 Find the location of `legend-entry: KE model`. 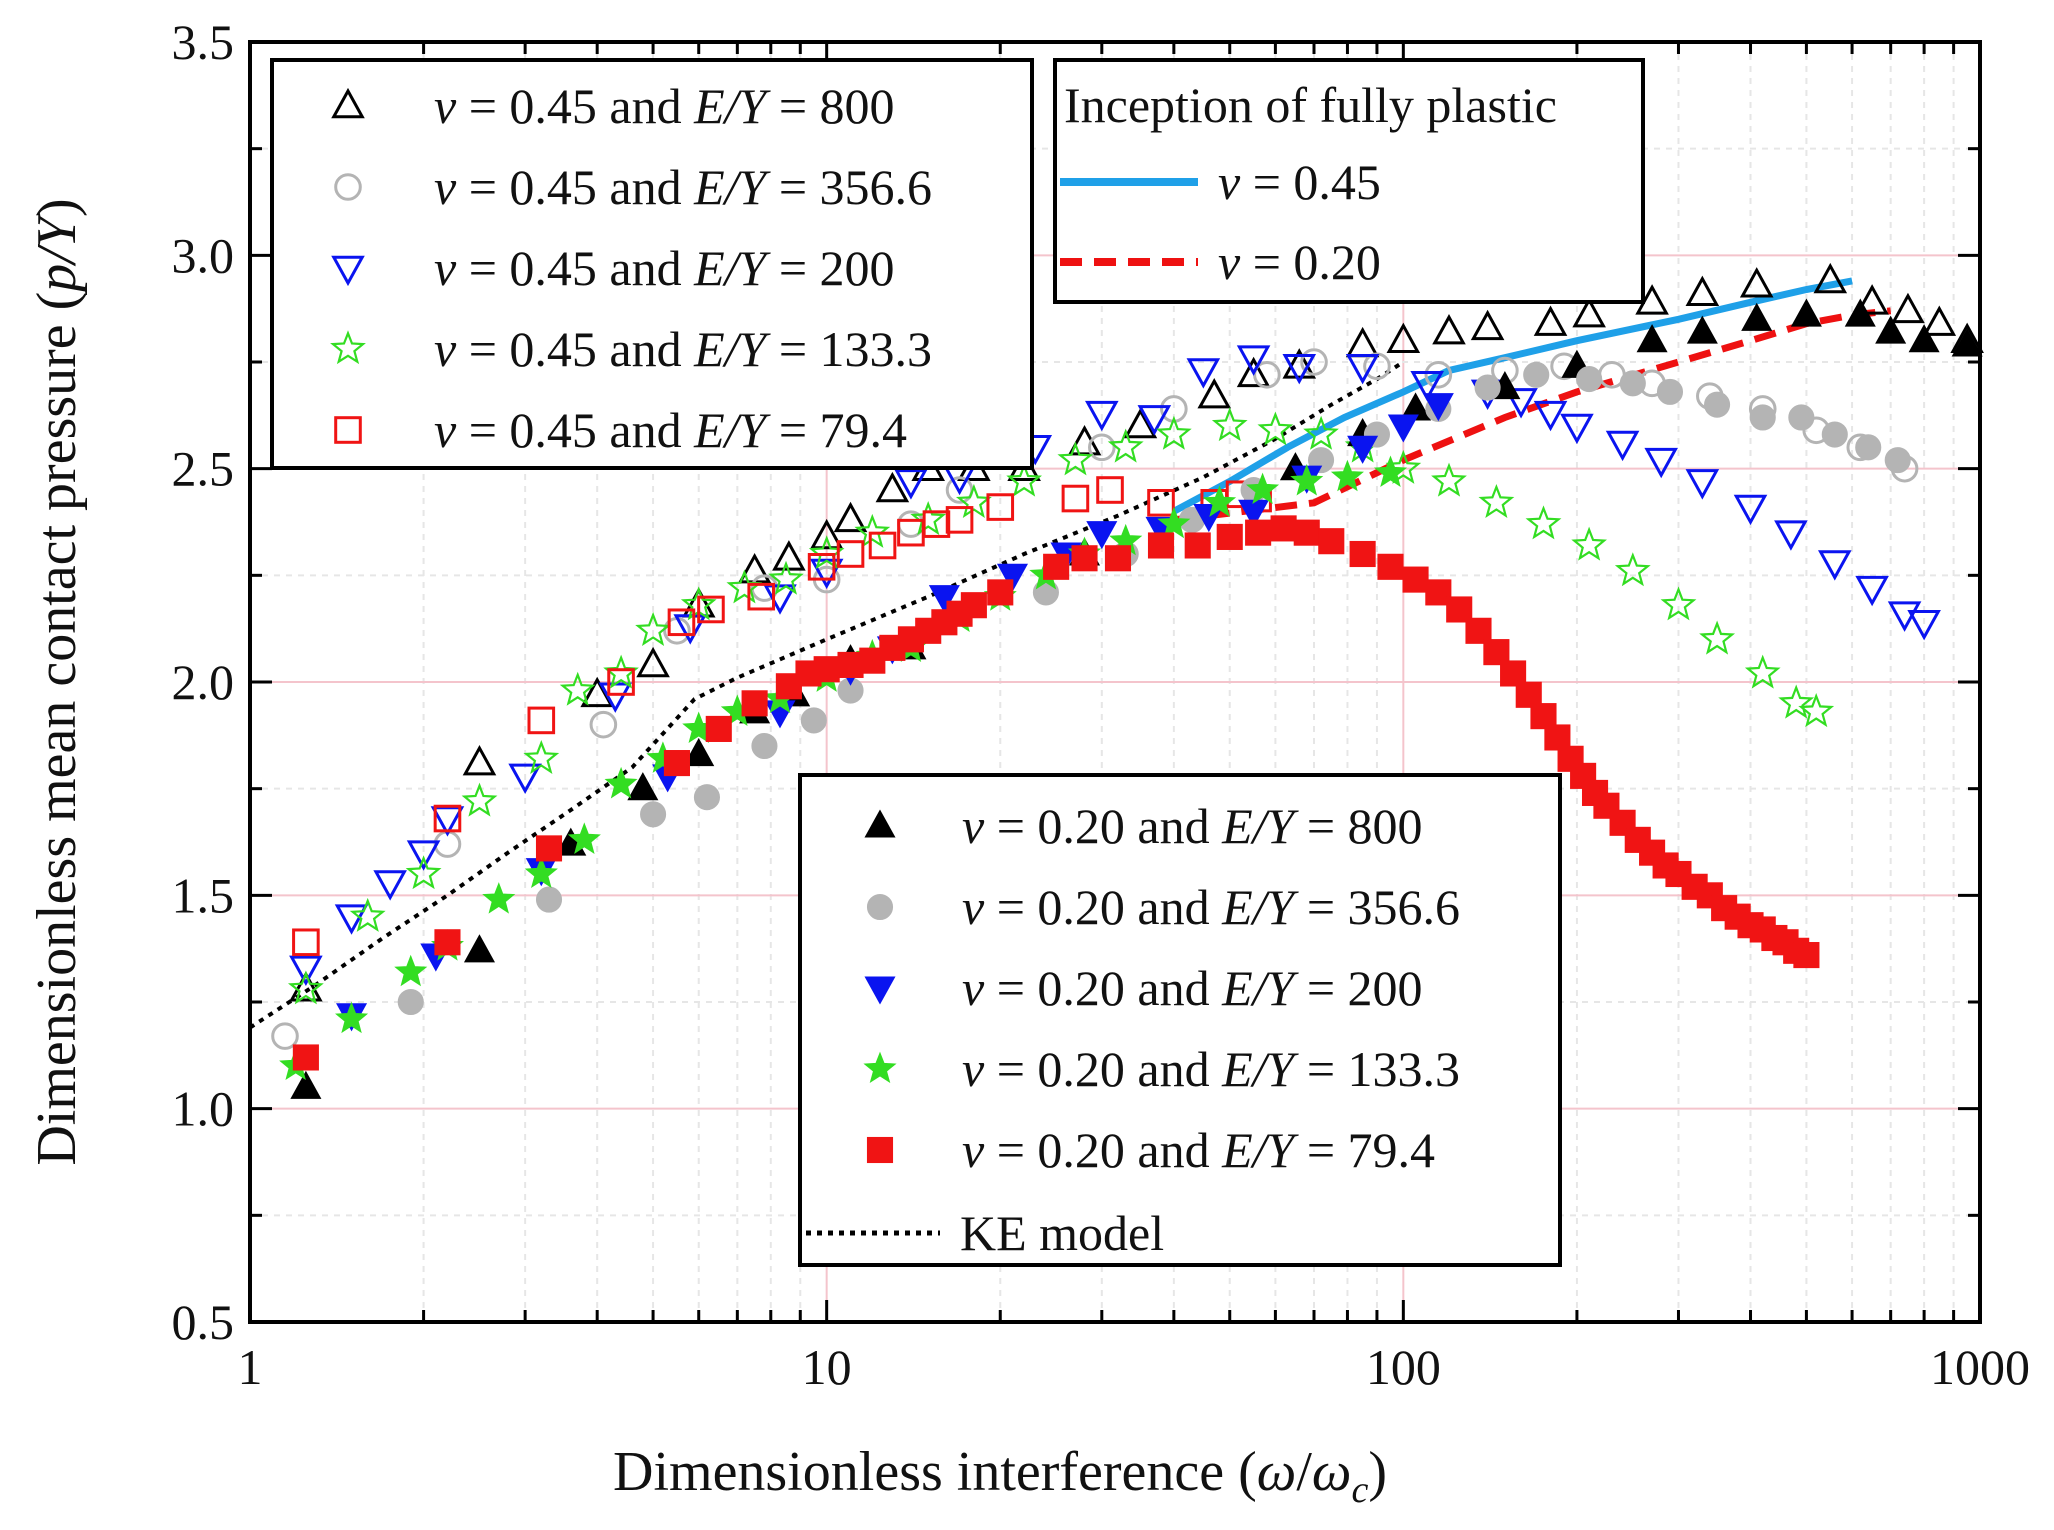

legend-entry: KE model is located at coordinates (985, 1233).